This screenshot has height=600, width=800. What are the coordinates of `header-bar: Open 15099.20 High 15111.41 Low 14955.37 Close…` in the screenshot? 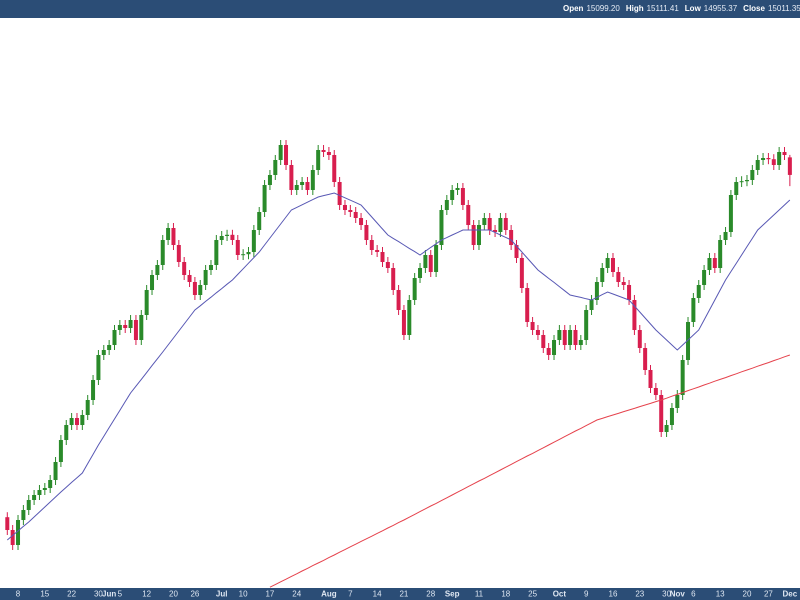 It's located at (400, 9).